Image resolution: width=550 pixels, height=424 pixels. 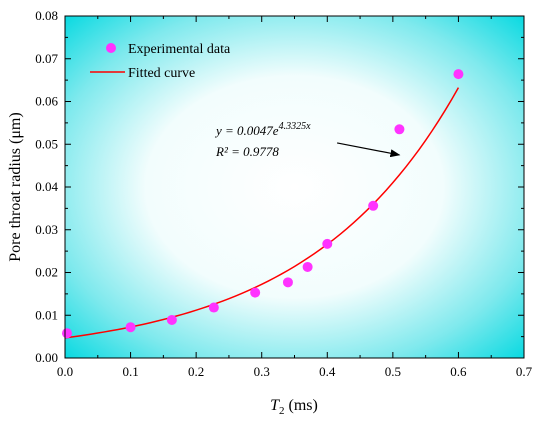 I want to click on y-tick-label: 0.00, so click(x=46, y=357).